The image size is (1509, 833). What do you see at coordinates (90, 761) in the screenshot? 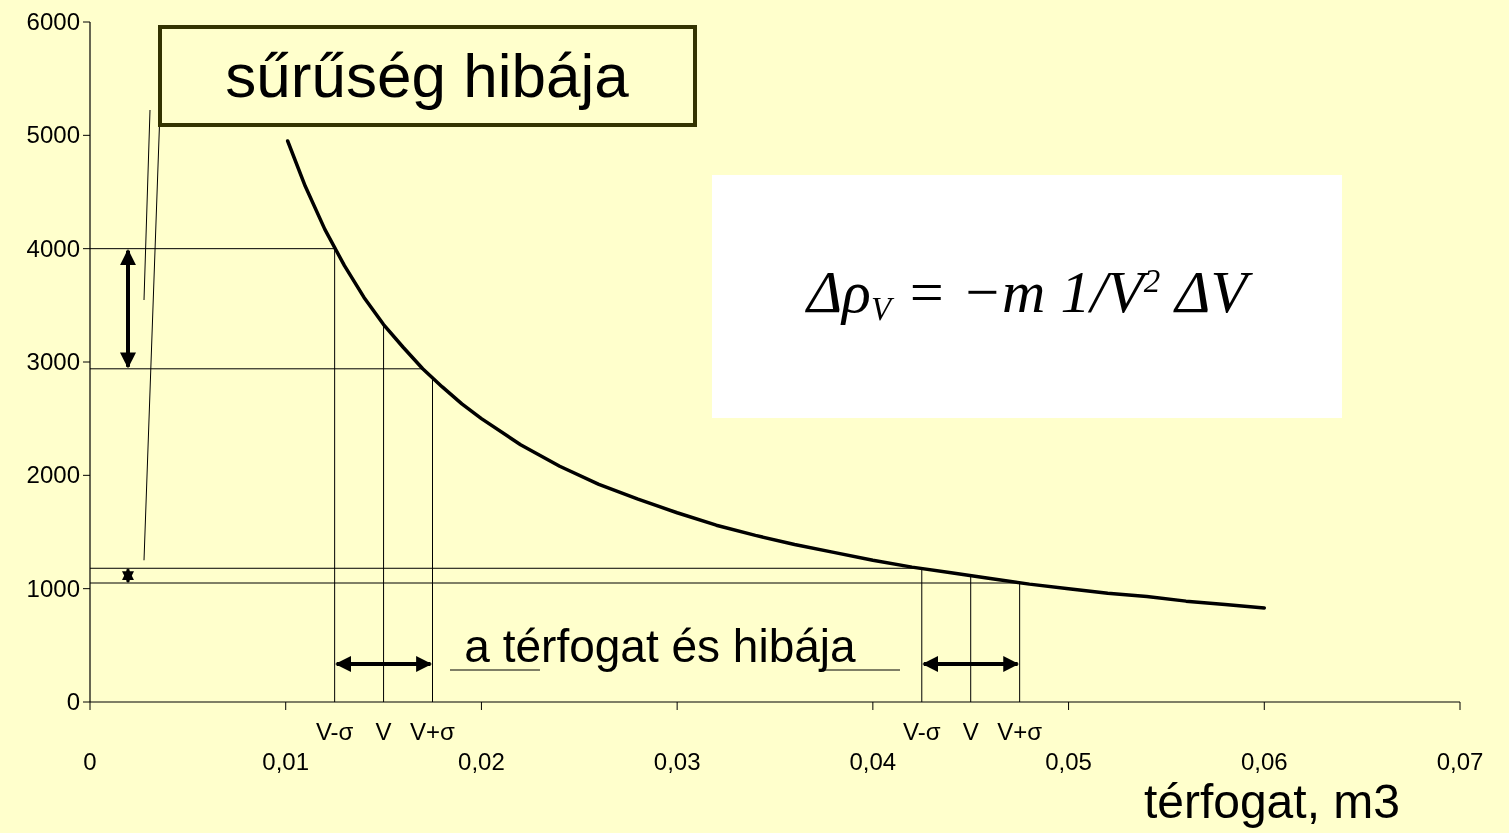
I see `x-tick-label: 0` at bounding box center [90, 761].